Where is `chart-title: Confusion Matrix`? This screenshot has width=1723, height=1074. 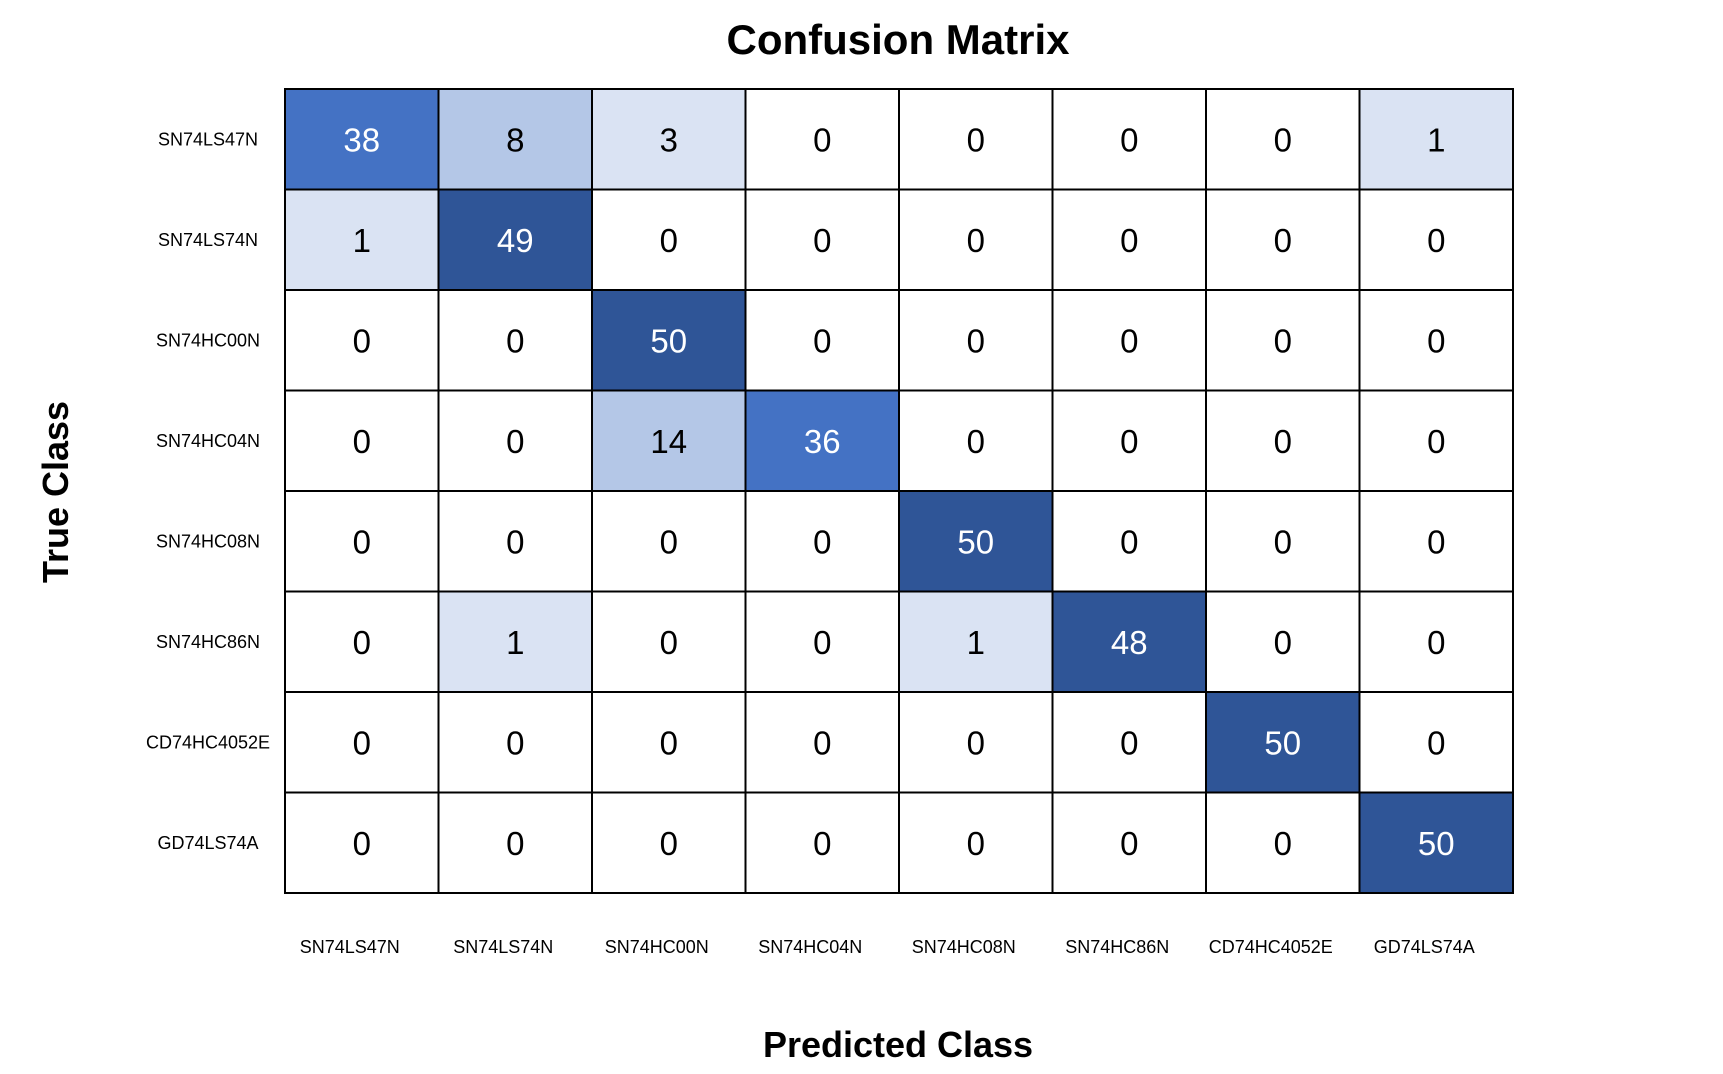 chart-title: Confusion Matrix is located at coordinates (899, 39).